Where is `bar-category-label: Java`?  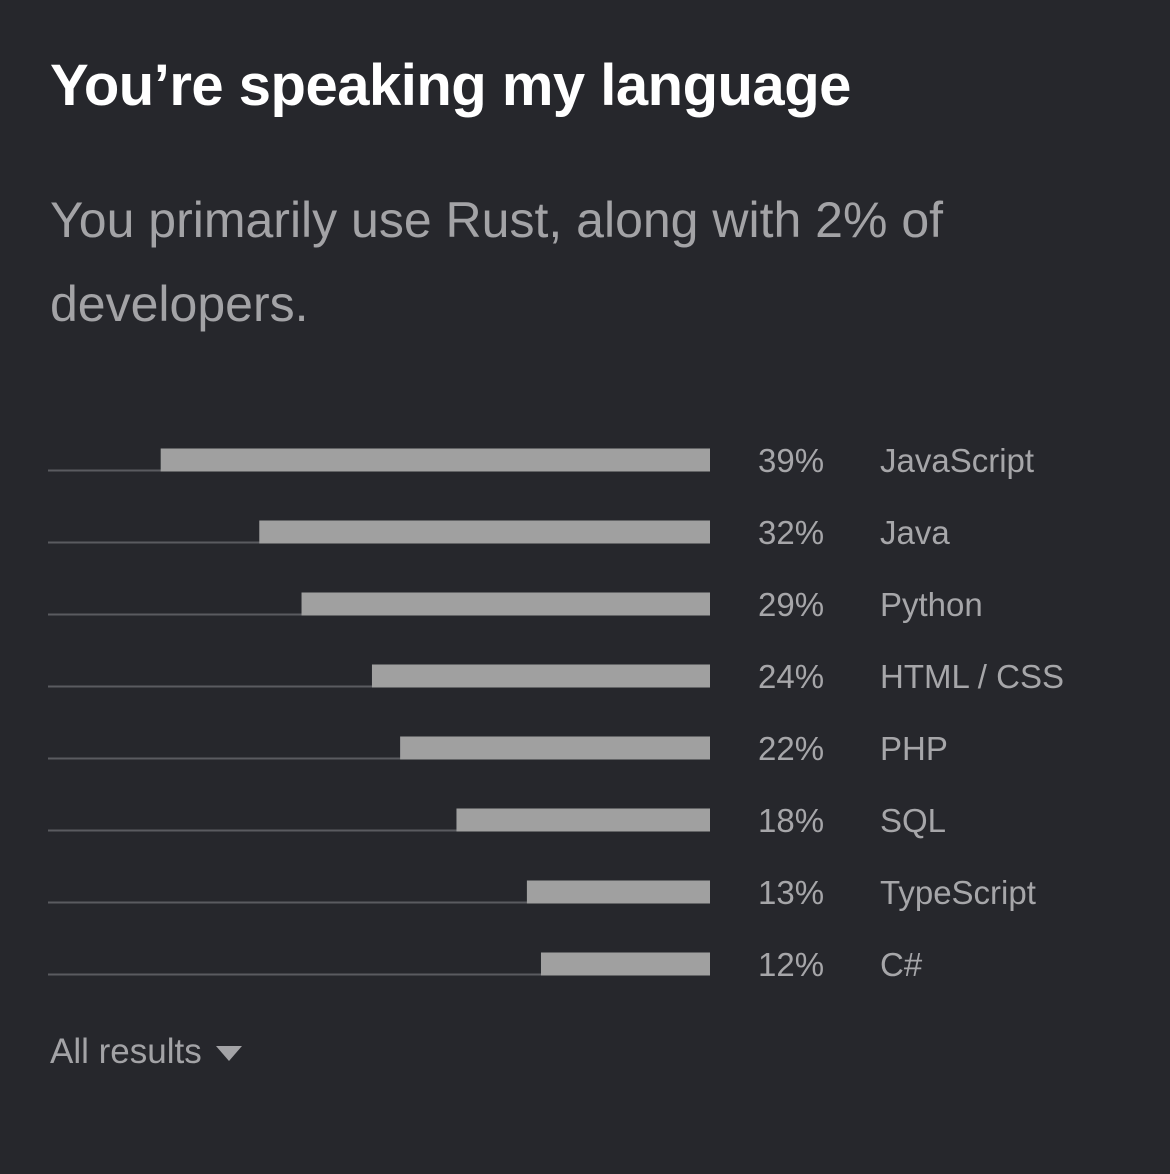
bar-category-label: Java is located at coordinates (915, 532).